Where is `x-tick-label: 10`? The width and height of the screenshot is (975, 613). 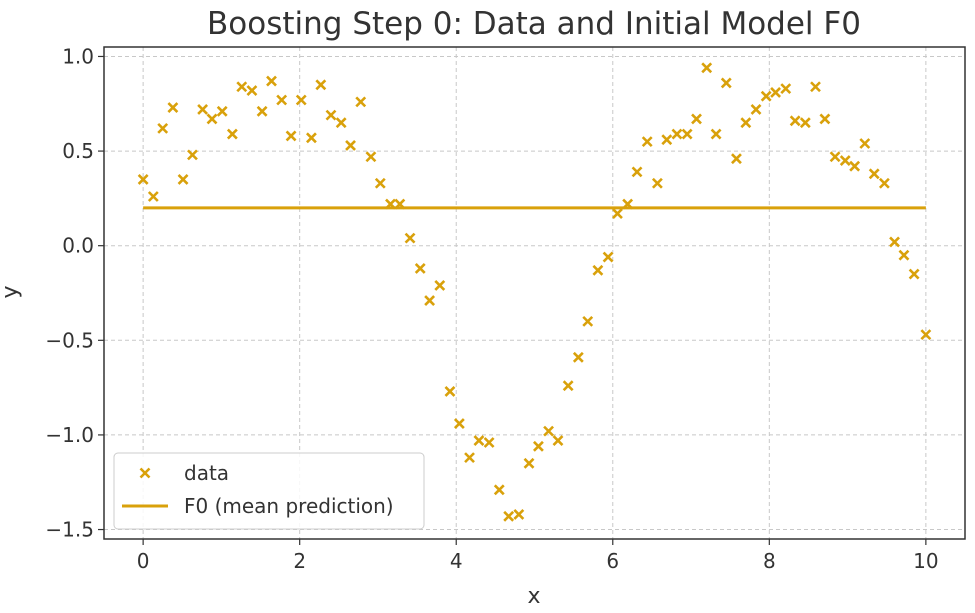
x-tick-label: 10 is located at coordinates (925, 561).